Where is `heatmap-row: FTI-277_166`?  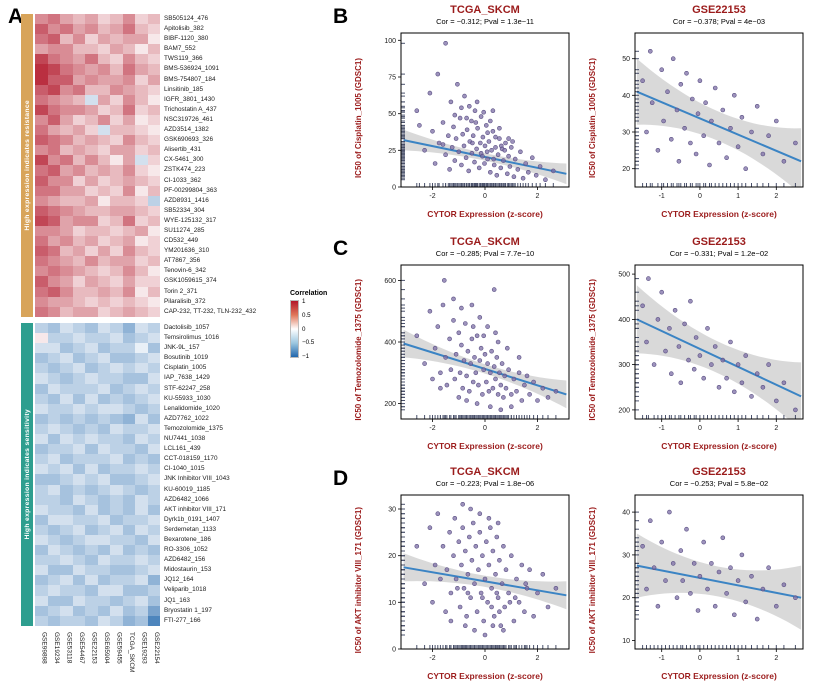 heatmap-row: FTI-277_166 is located at coordinates (132, 620).